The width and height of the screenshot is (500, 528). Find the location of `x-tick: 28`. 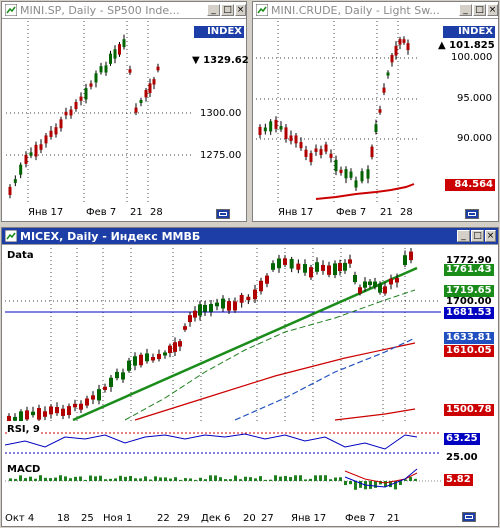

x-tick: 28 is located at coordinates (406, 212).